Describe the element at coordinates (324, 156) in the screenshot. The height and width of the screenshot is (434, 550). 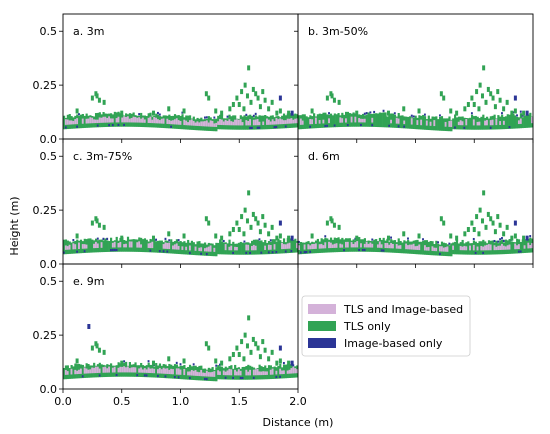
I see `panel-title: d. 6m` at that location.